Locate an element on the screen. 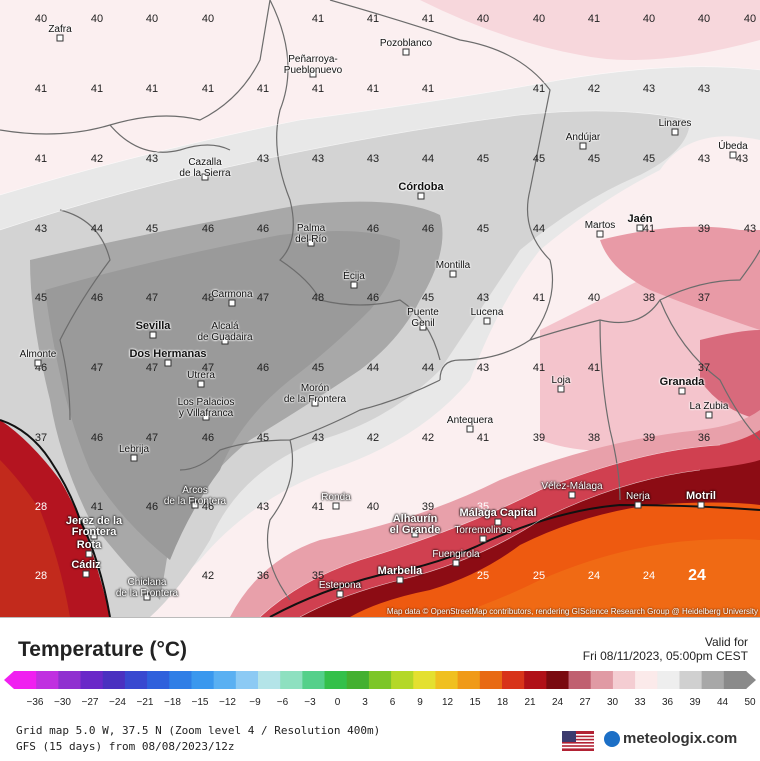 The image size is (760, 761). place-label: Montilla is located at coordinates (453, 265).